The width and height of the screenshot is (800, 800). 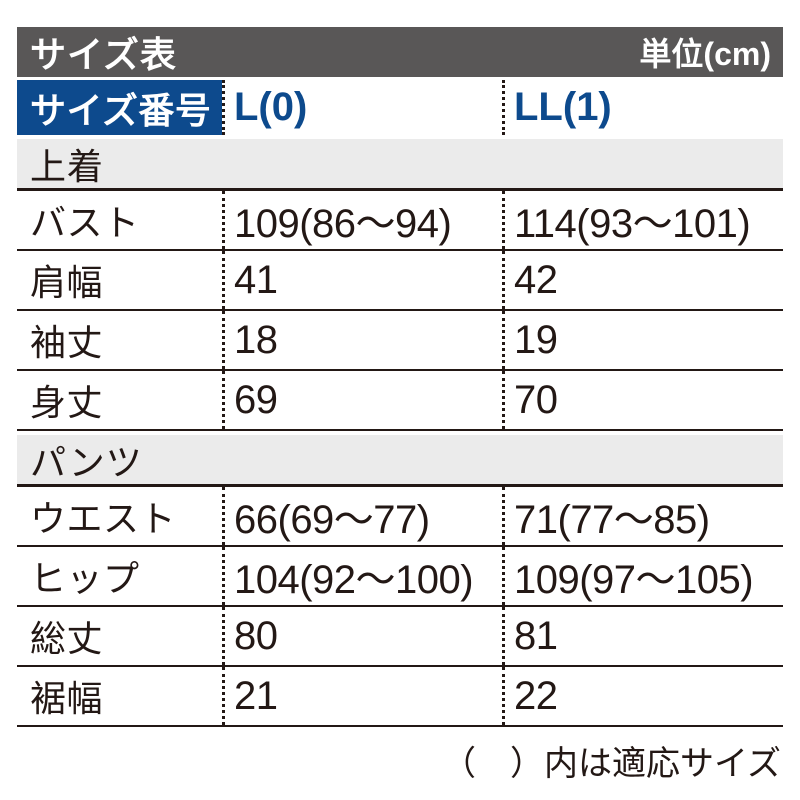 I want to click on row-label: ヒップ, so click(x=85, y=578).